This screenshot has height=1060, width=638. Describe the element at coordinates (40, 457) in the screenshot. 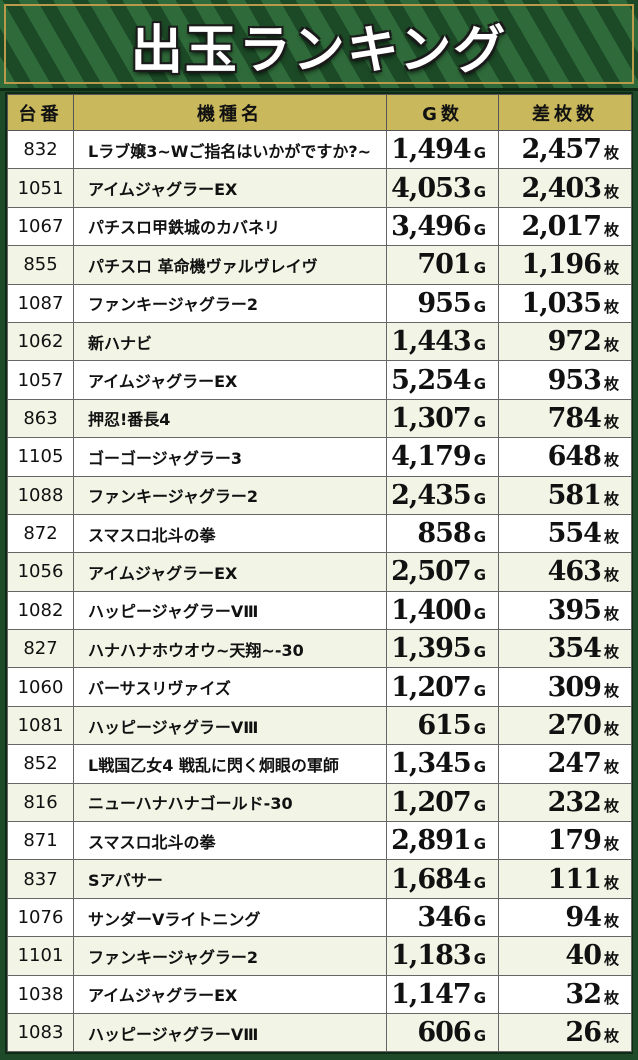

I see `machine-number: 1105` at that location.